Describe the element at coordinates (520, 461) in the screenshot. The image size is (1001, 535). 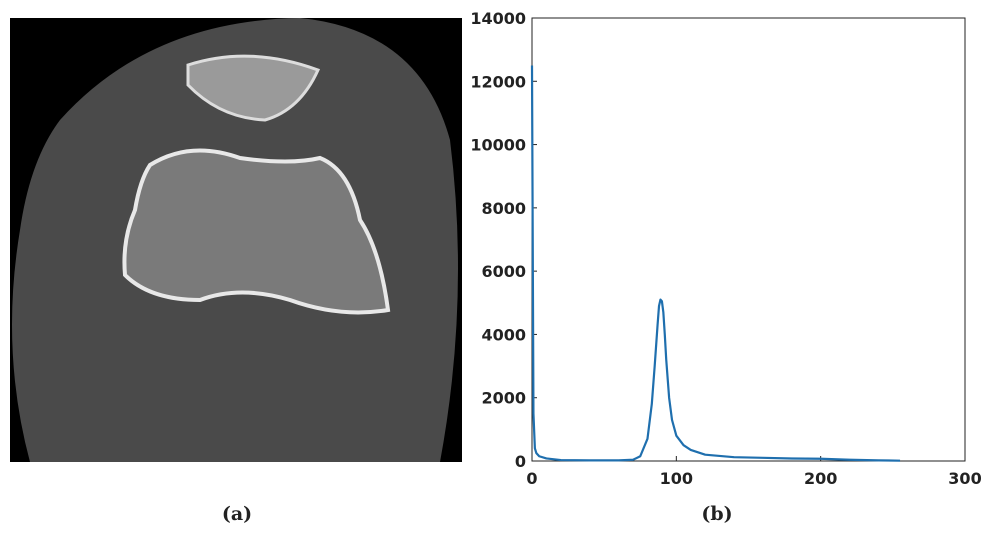
I see `y-tick-label: 0` at that location.